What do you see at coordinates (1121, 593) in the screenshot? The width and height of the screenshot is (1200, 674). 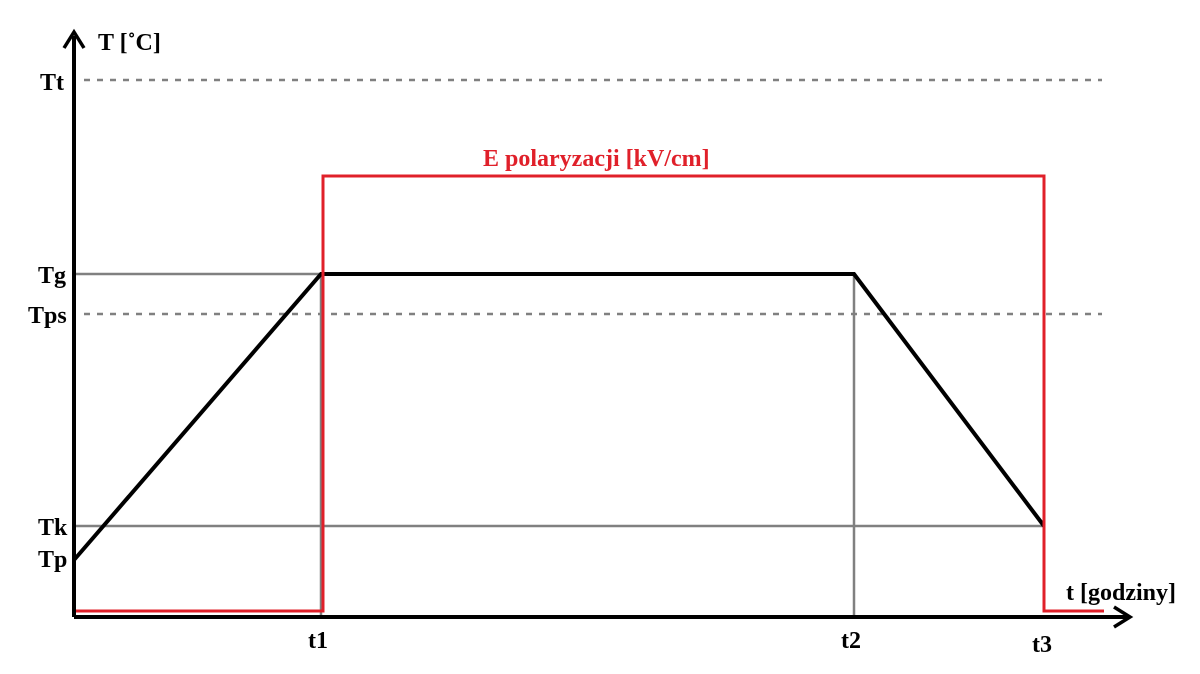 I see `x-axis-title: t [godziny]` at bounding box center [1121, 593].